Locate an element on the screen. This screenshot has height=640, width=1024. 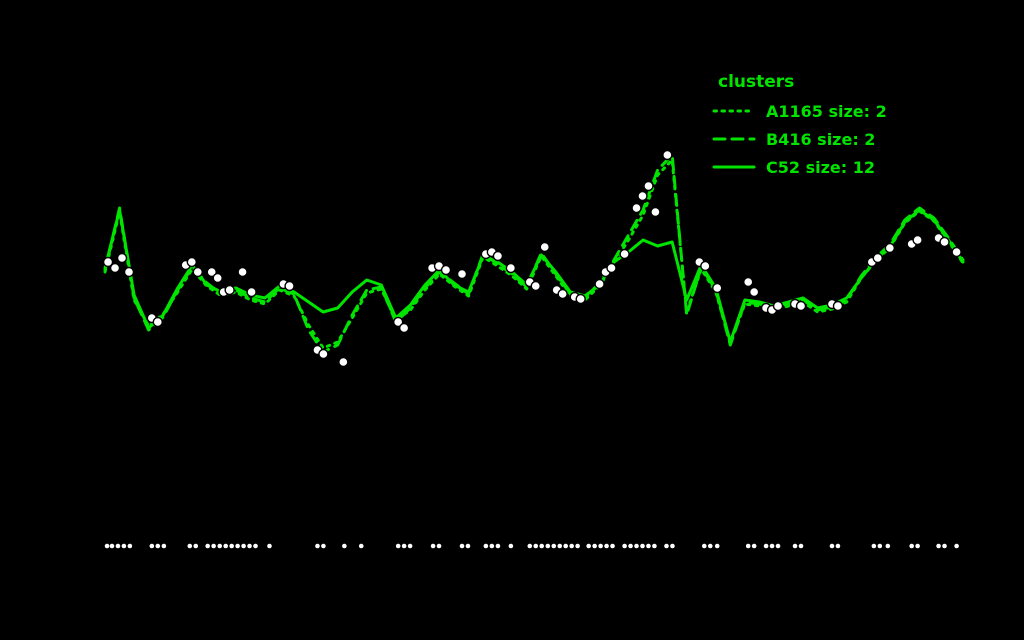
legend-line-sample-dotted is located at coordinates (734, 111).